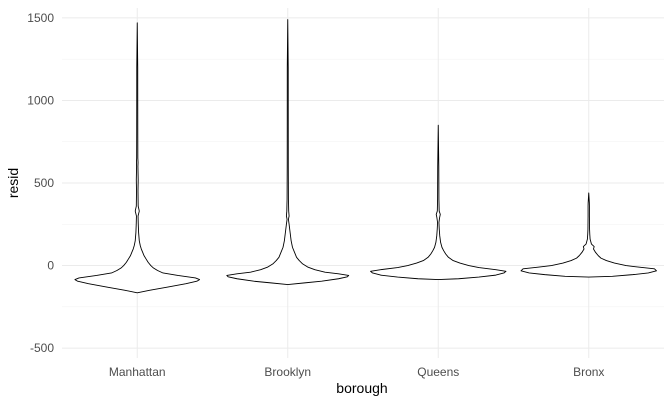  I want to click on violin-bronx, so click(588, 235).